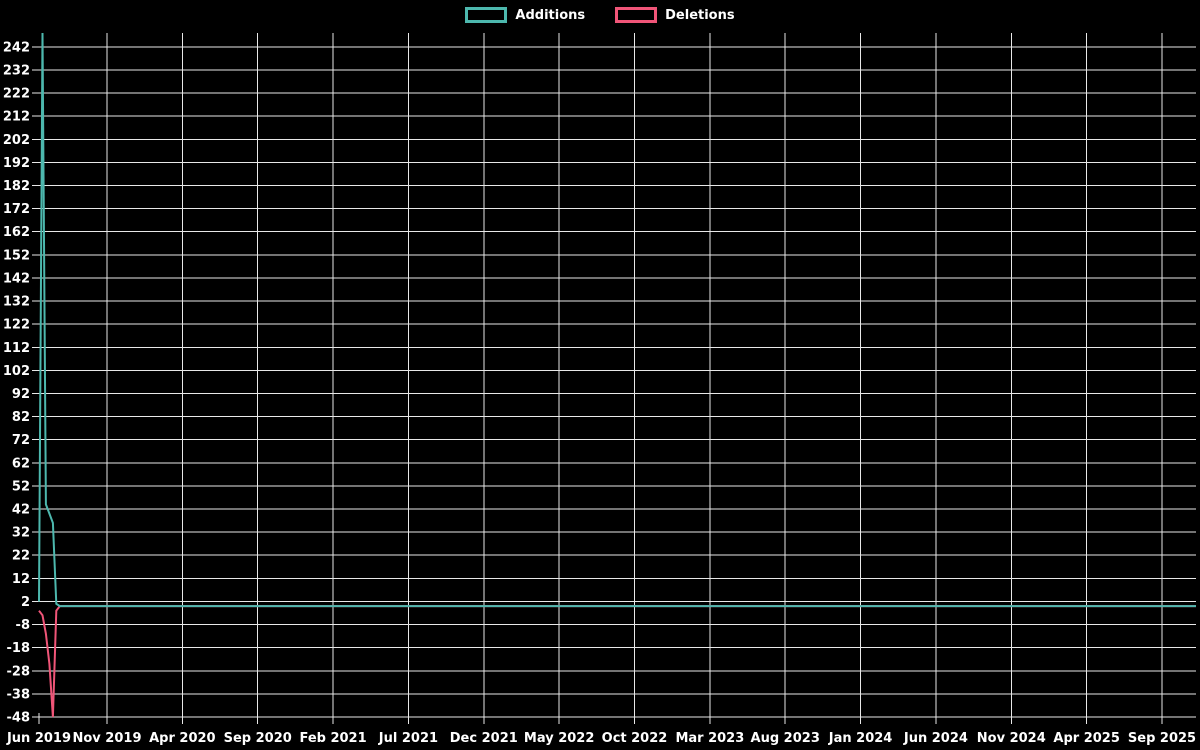 Image resolution: width=1200 pixels, height=750 pixels. I want to click on x-tick-label: Dec 2021, so click(484, 738).